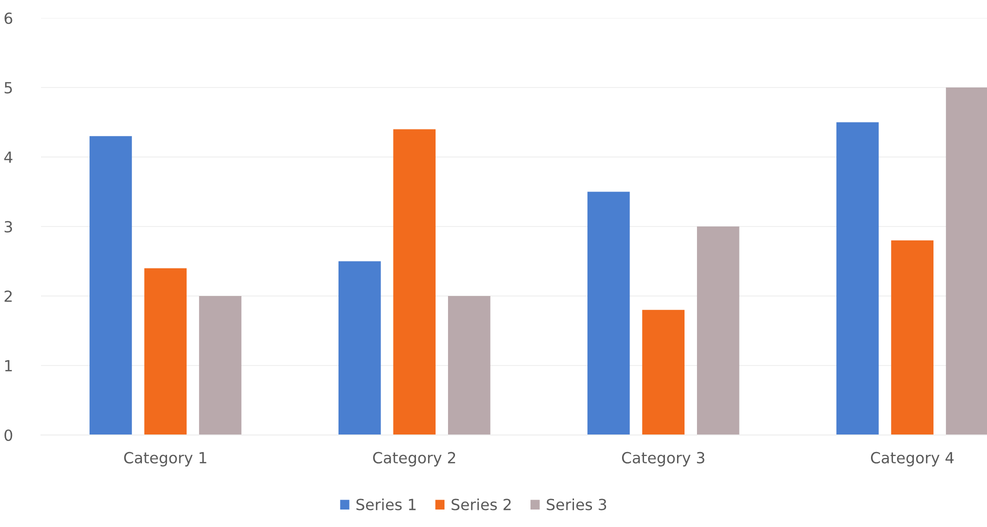  What do you see at coordinates (8, 88) in the screenshot?
I see `y-tick-label: 5` at bounding box center [8, 88].